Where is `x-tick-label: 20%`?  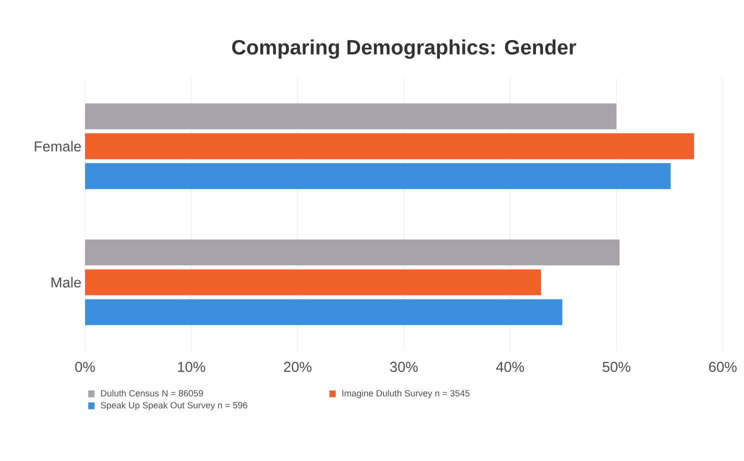 x-tick-label: 20% is located at coordinates (298, 367).